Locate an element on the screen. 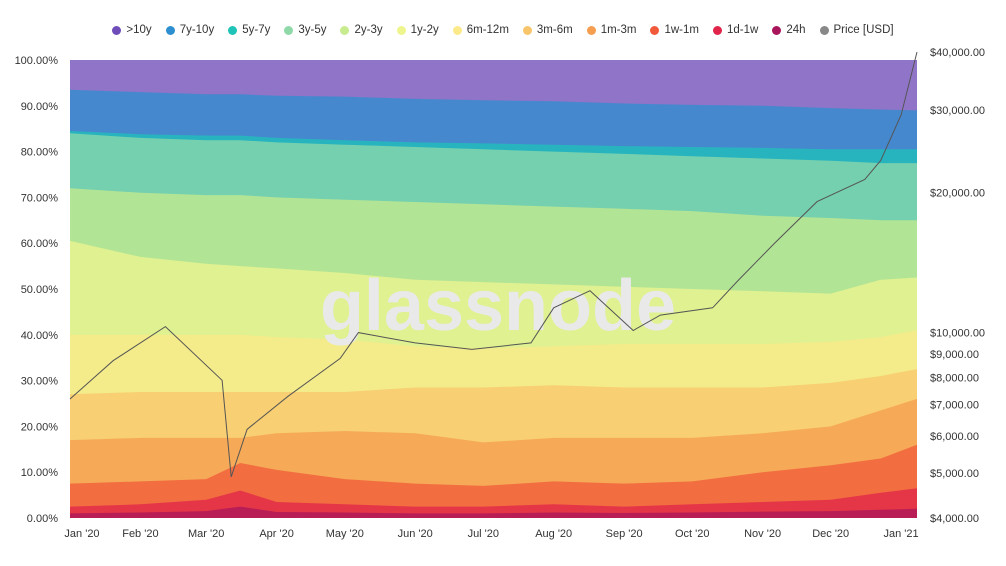 Image resolution: width=1006 pixels, height=566 pixels. x-tick-label: Sep '20 is located at coordinates (624, 534).